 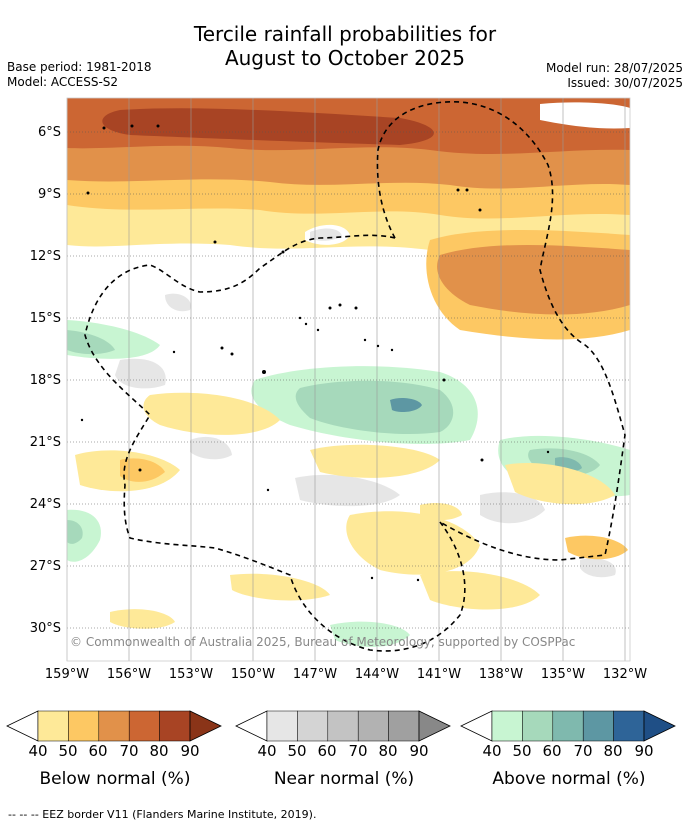 I want to click on lat-label: 12°S, so click(x=45, y=256).